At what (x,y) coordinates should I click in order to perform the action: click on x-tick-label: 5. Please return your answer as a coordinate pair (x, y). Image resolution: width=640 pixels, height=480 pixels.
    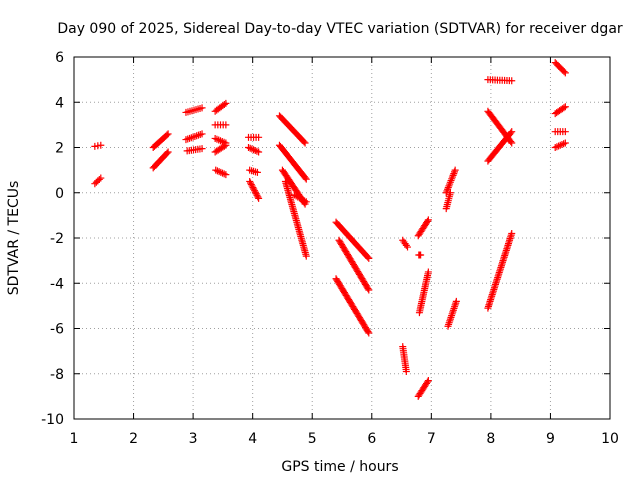
    Looking at the image, I should click on (312, 439).